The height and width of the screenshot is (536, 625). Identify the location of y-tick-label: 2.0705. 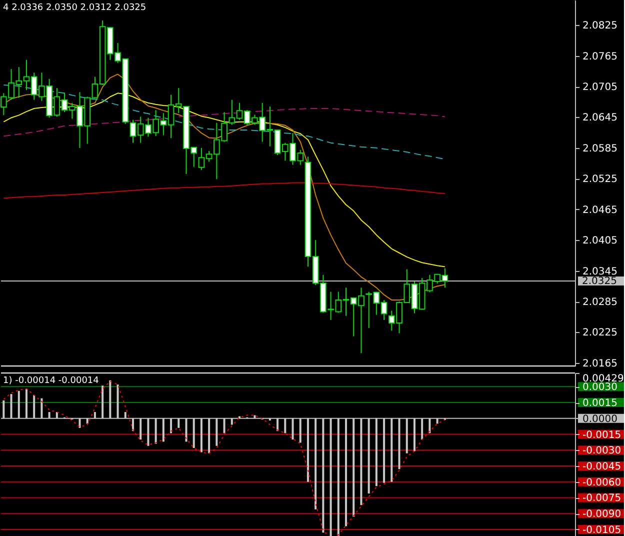
(600, 88).